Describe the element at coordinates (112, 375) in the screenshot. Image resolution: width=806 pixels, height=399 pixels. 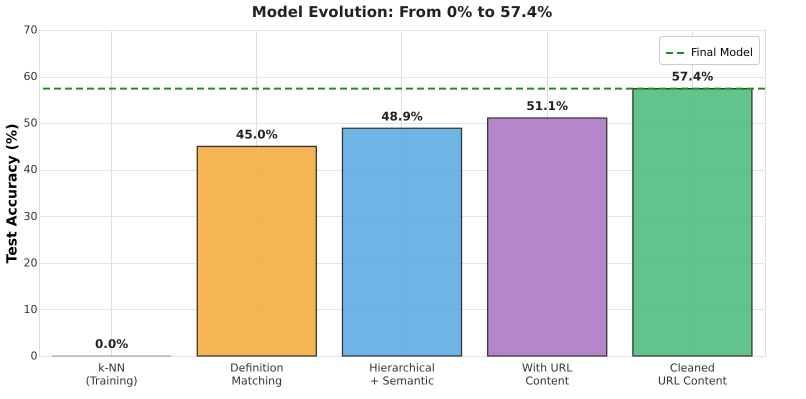
I see `x-tick-label: k-NN (Training)` at that location.